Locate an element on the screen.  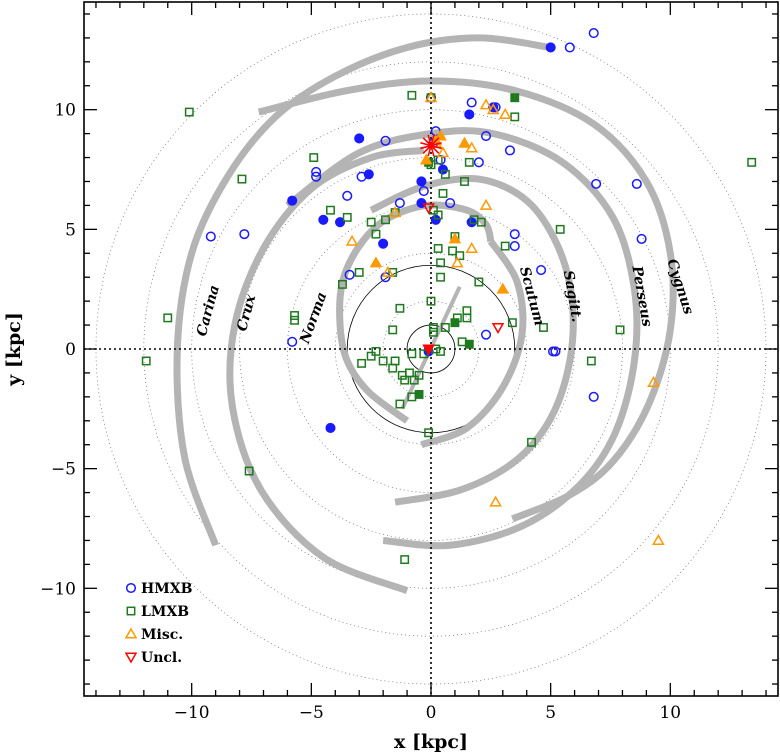
x-tick-label: 0 is located at coordinates (431, 713).